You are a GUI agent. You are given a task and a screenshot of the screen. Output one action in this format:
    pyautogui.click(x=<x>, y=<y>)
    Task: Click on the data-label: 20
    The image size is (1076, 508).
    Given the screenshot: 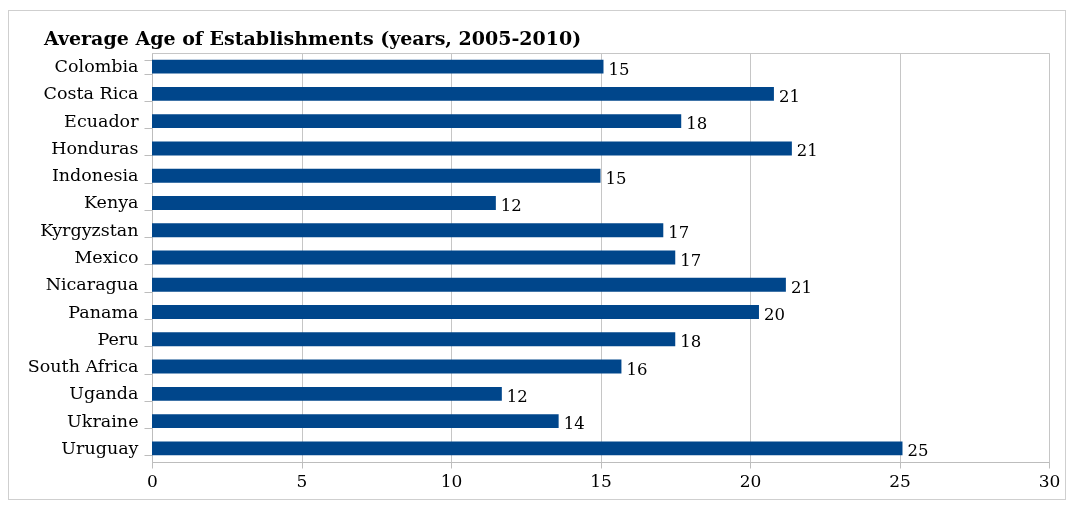 What is the action you would take?
    pyautogui.click(x=774, y=315)
    